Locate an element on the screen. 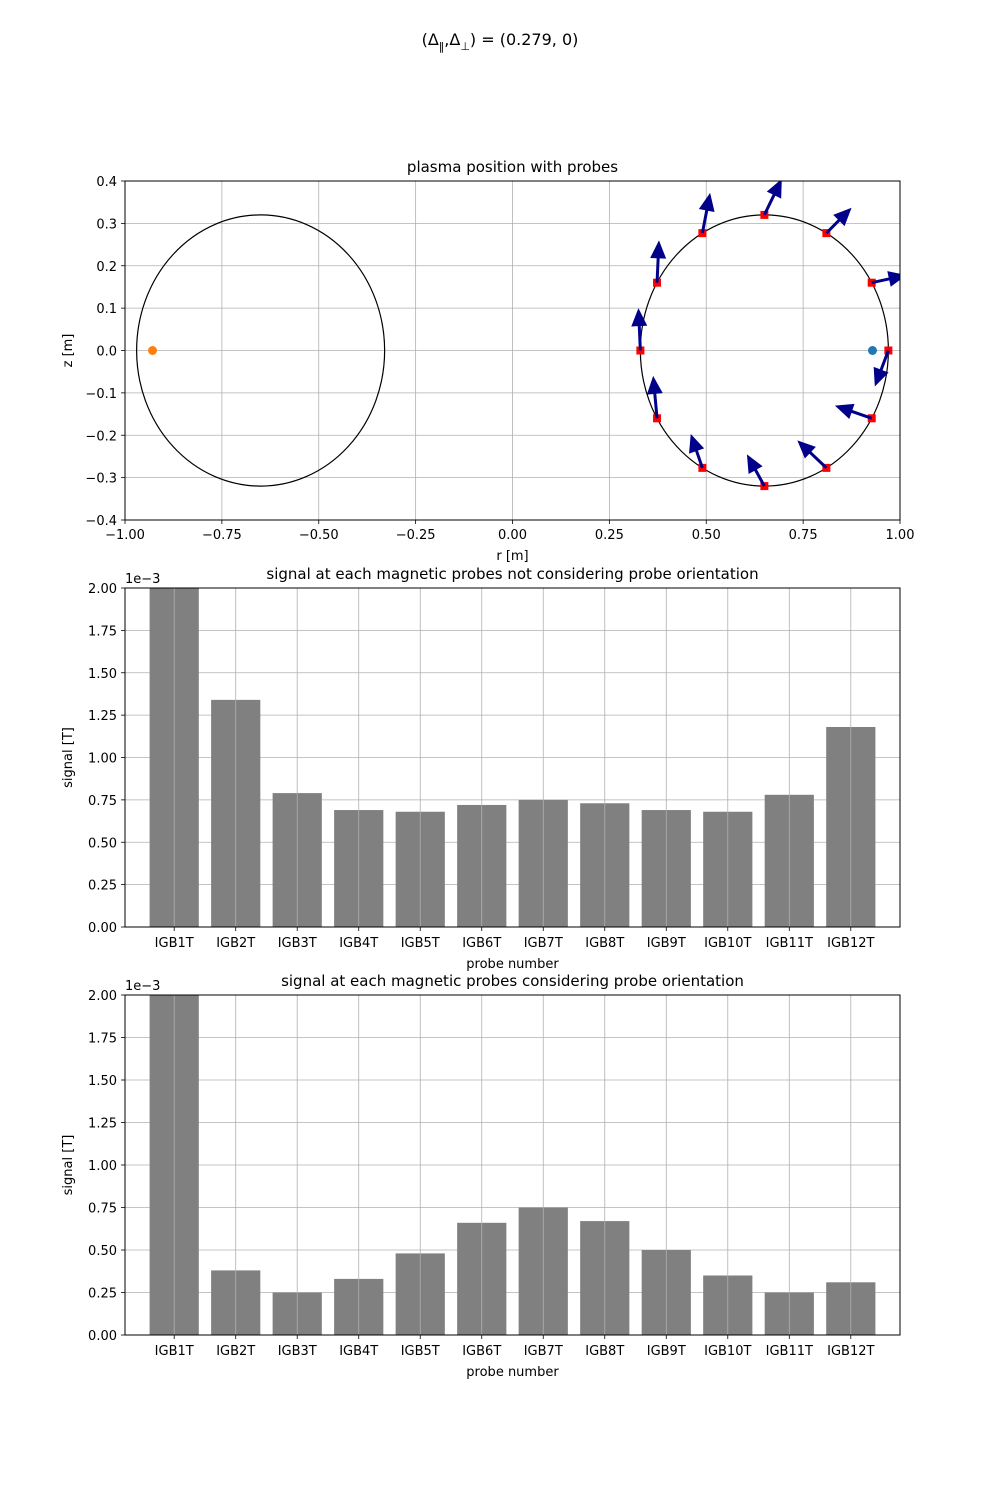 This screenshot has width=1000, height=1500. y-axis-label: z [m] is located at coordinates (68, 351).